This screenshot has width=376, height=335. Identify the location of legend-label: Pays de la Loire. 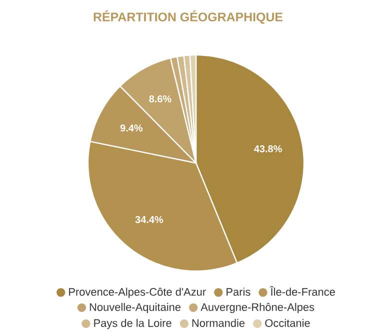
(133, 324).